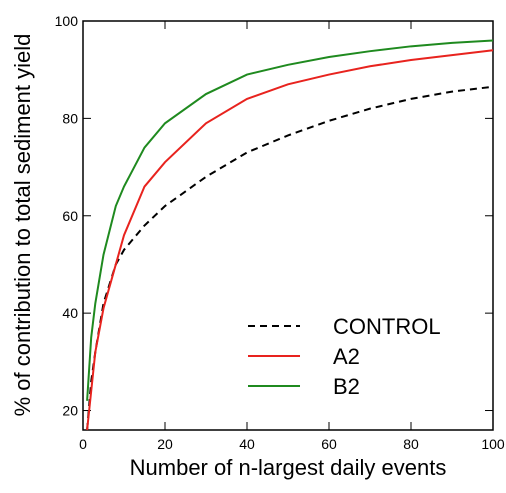 The width and height of the screenshot is (506, 493). What do you see at coordinates (70, 216) in the screenshot?
I see `y-tick-label: 60` at bounding box center [70, 216].